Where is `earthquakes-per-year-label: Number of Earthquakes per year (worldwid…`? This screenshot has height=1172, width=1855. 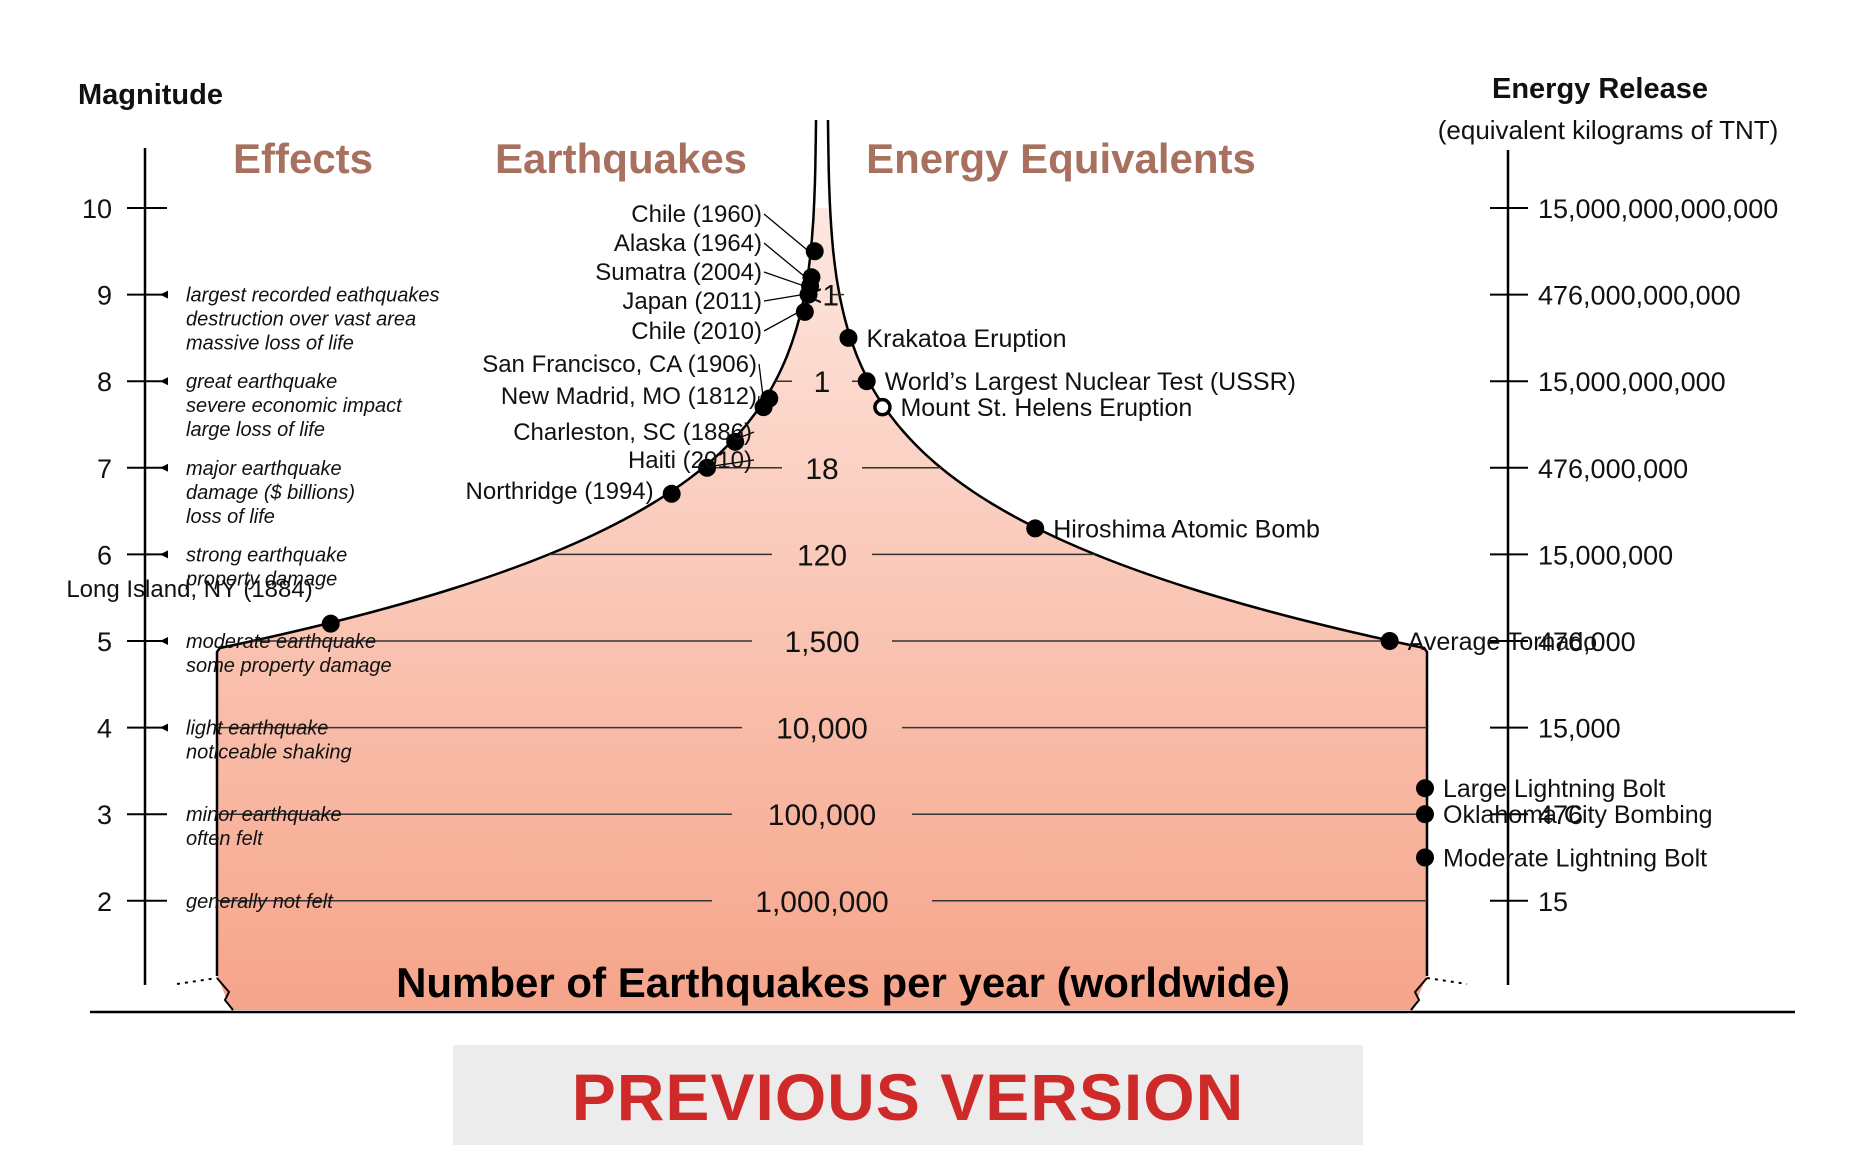 earthquakes-per-year-label: Number of Earthquakes per year (worldwid… is located at coordinates (843, 982).